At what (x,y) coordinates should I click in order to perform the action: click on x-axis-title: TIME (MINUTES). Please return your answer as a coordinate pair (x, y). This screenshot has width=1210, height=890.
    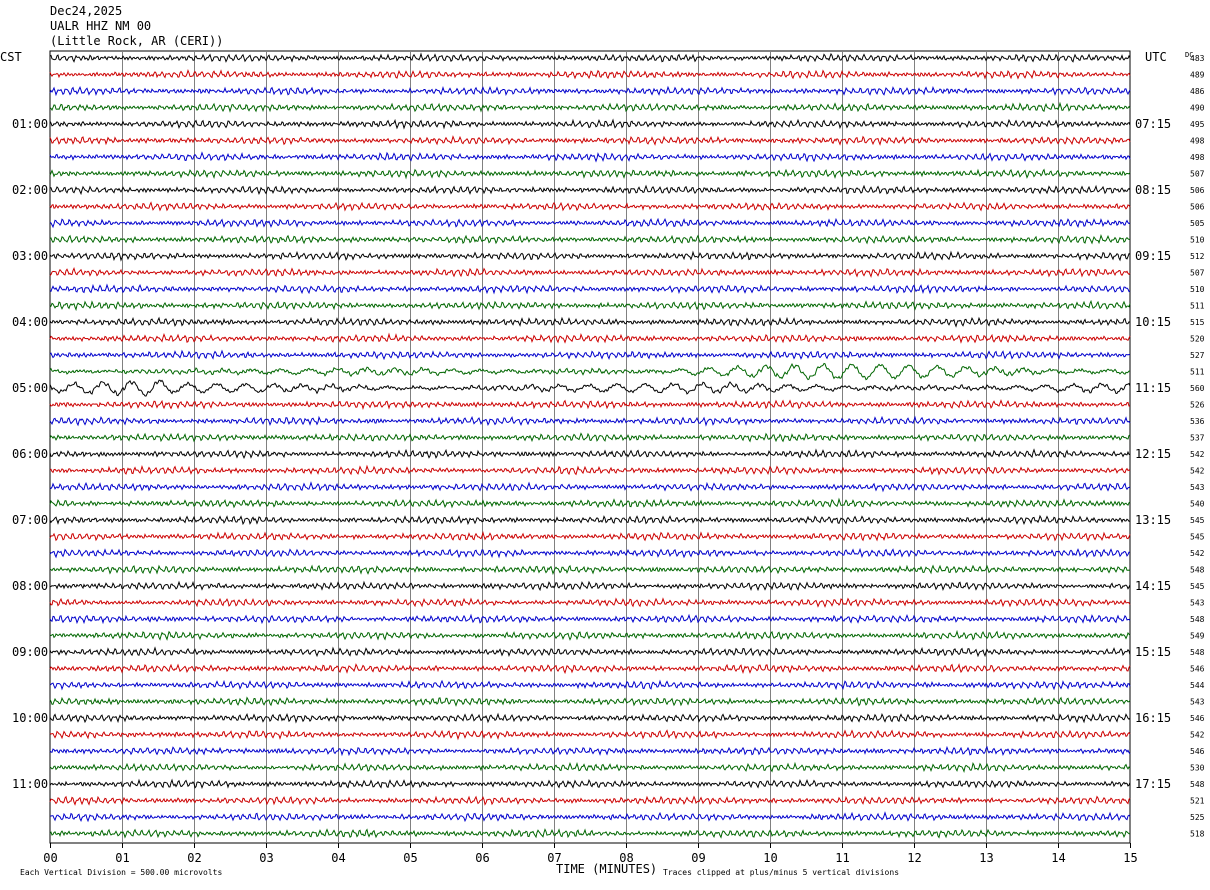
    Looking at the image, I should click on (606, 869).